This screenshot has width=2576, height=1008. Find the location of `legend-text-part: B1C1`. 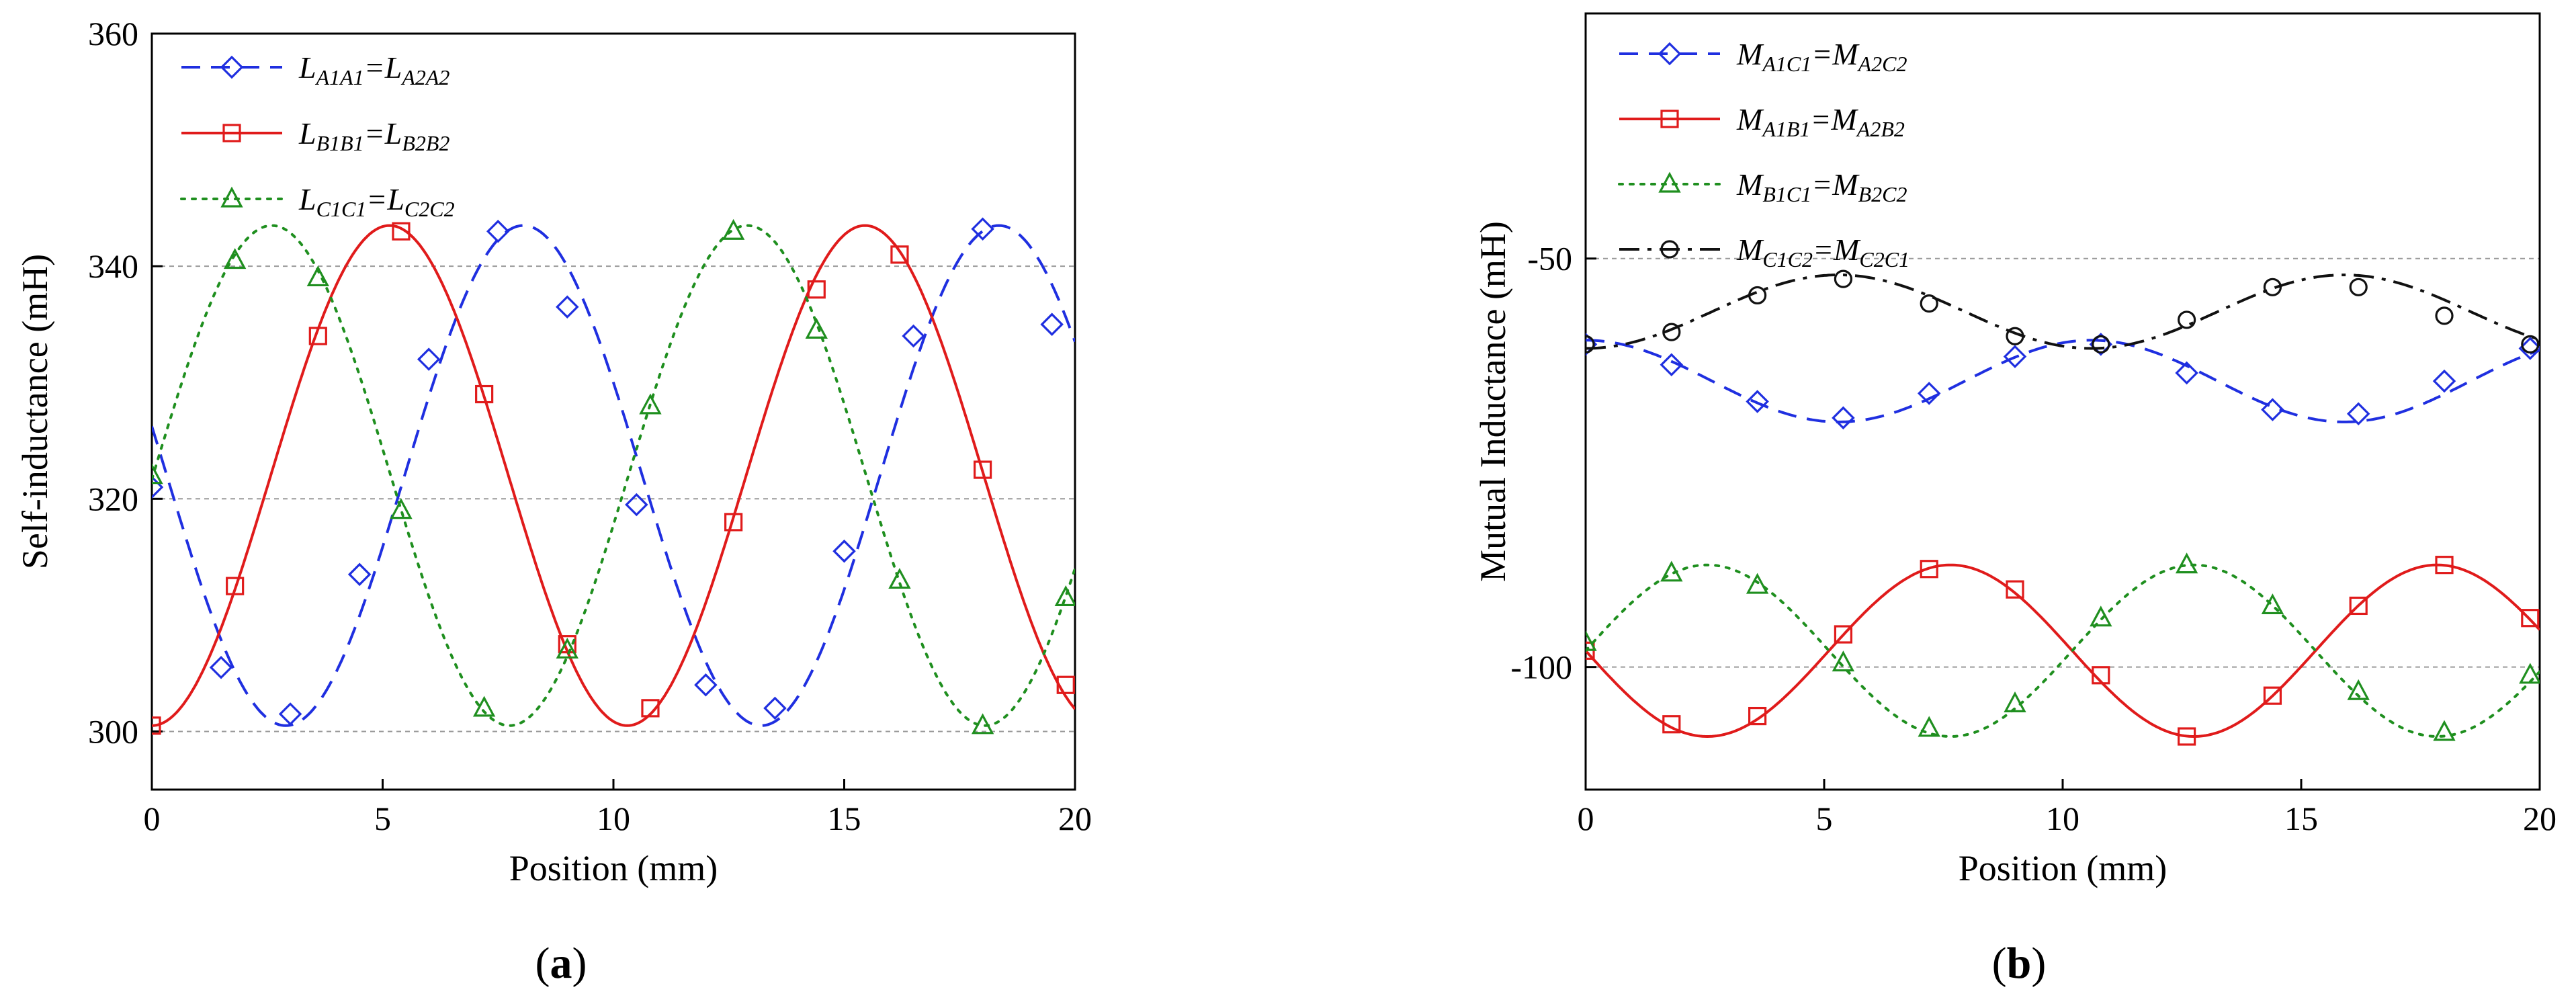

legend-text-part: B1C1 is located at coordinates (1786, 194).